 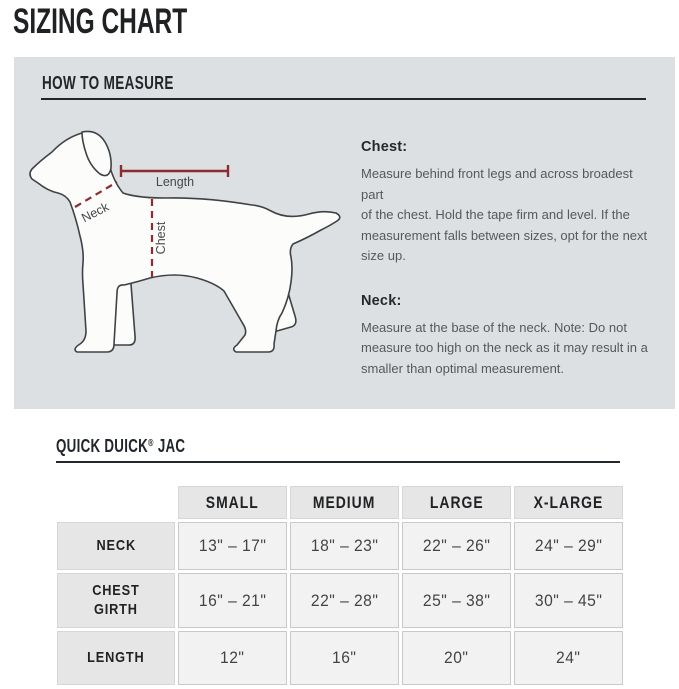 What do you see at coordinates (384, 147) in the screenshot?
I see `chest-instructions-heading: Chest:` at bounding box center [384, 147].